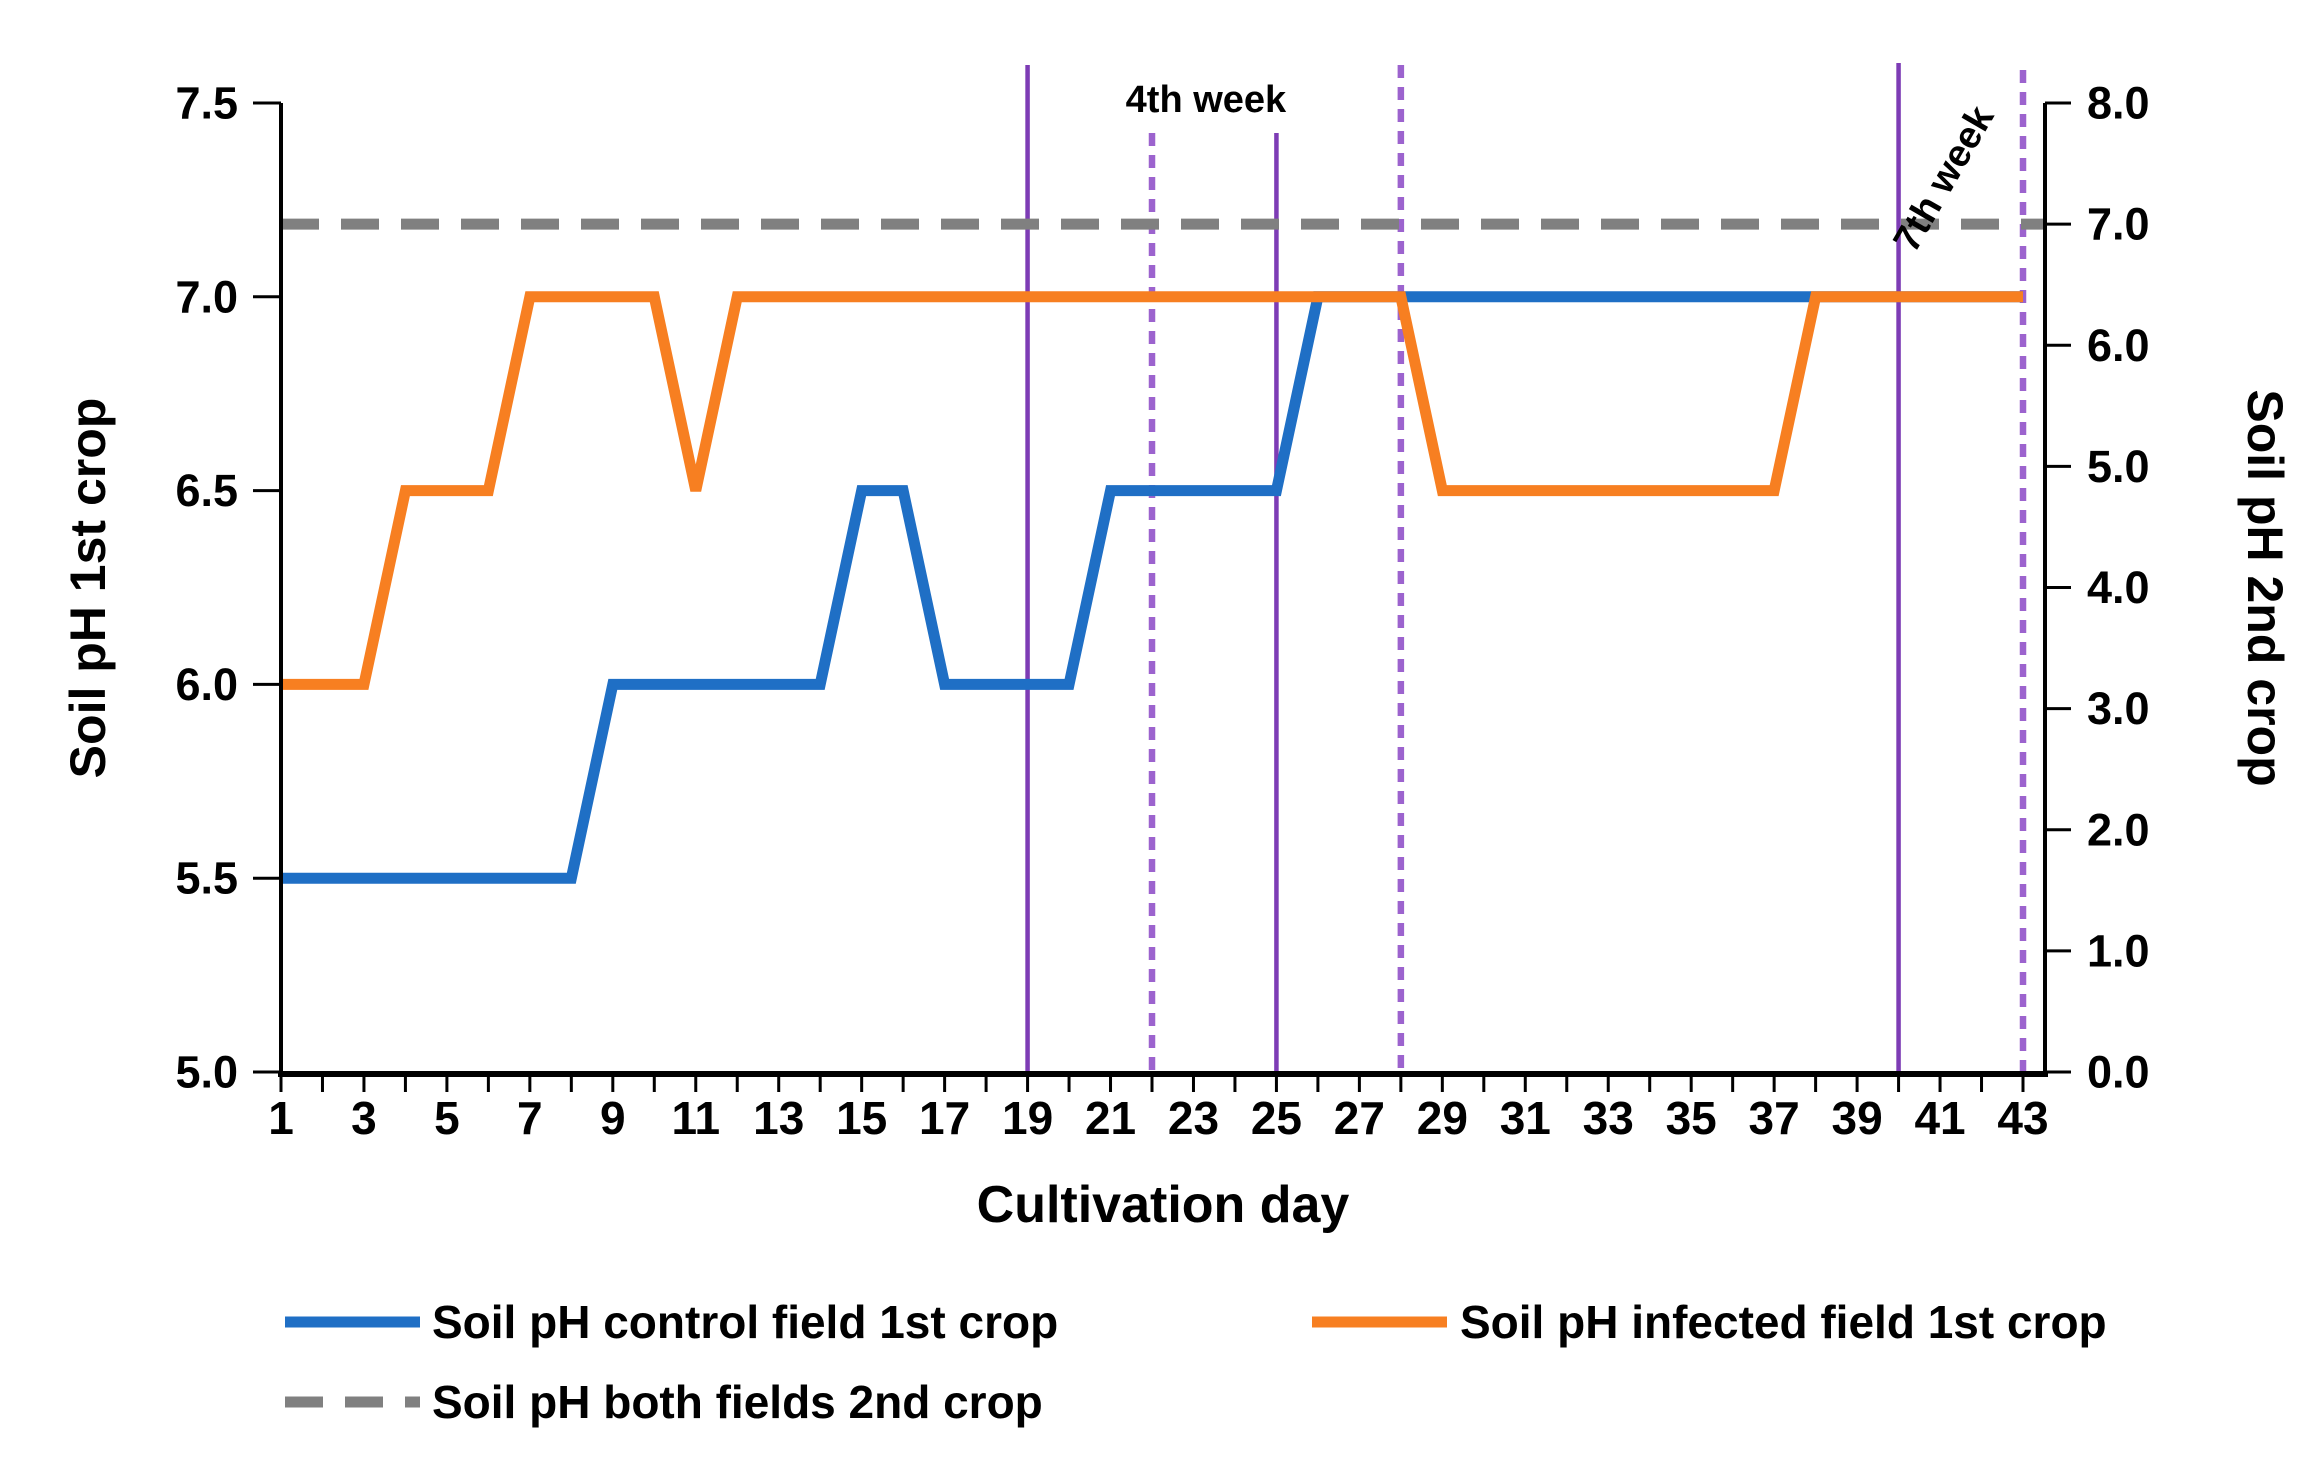 The width and height of the screenshot is (2302, 1473). I want to click on left-axis-title: Soil pH 1st crop, so click(88, 588).